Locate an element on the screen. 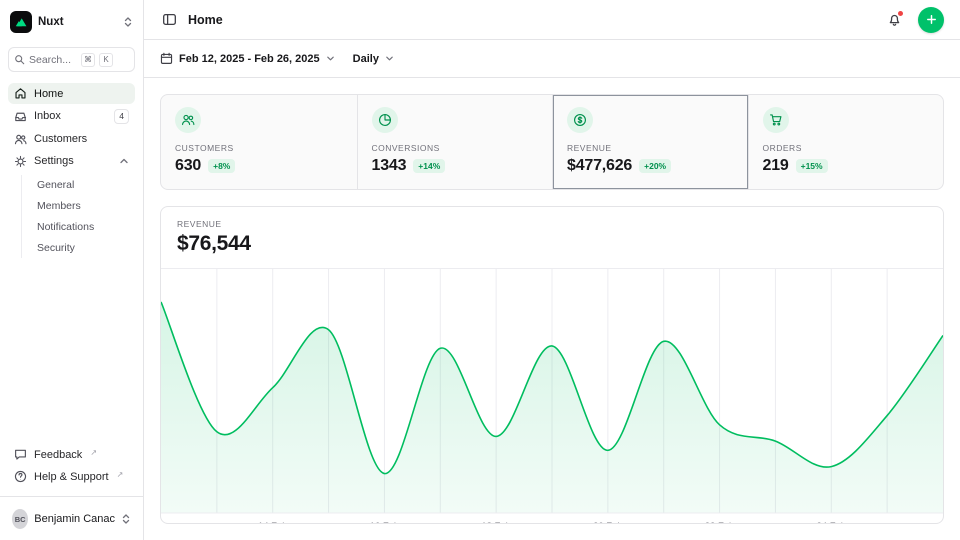 The width and height of the screenshot is (960, 540). stat-orders: ORDERS 219 +15% is located at coordinates (845, 142).